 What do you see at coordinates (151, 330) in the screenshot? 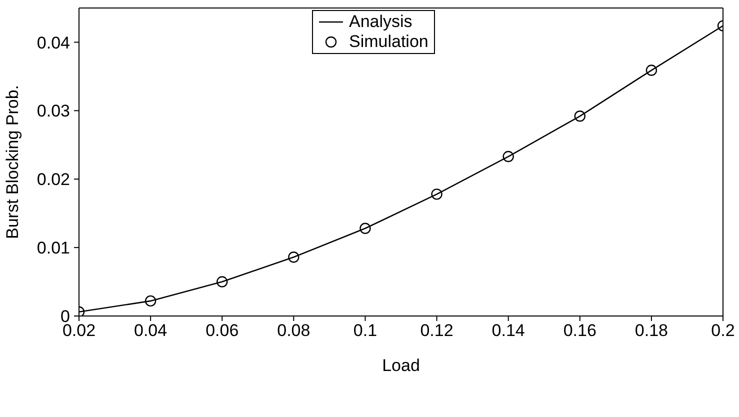
I see `x-tick-label: 0.04` at bounding box center [151, 330].